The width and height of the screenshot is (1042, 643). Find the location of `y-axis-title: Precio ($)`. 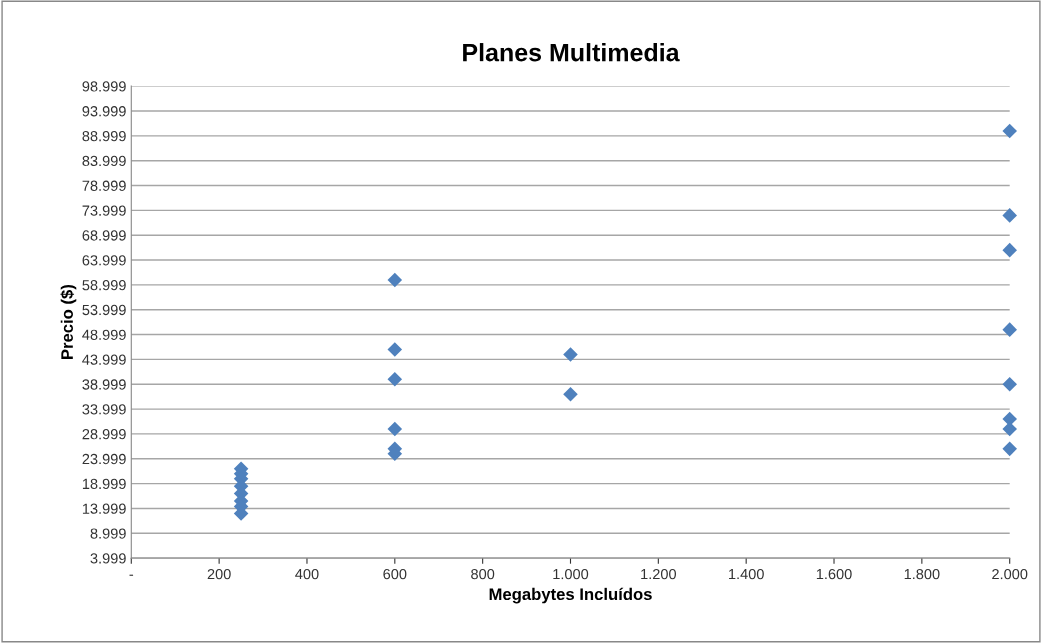

y-axis-title: Precio ($) is located at coordinates (68, 321).